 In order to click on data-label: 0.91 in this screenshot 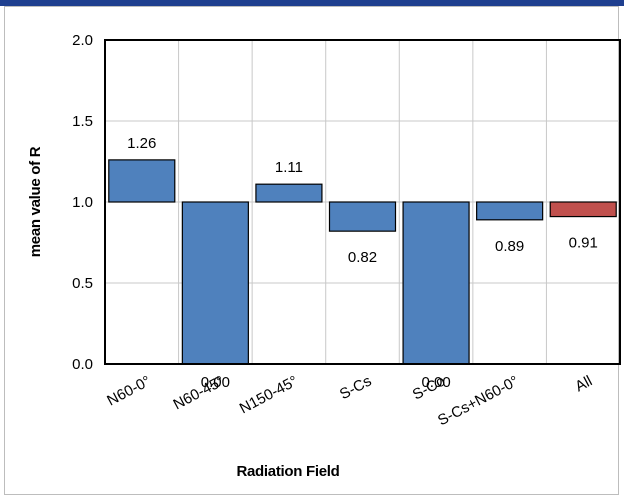, I will do `click(583, 243)`.